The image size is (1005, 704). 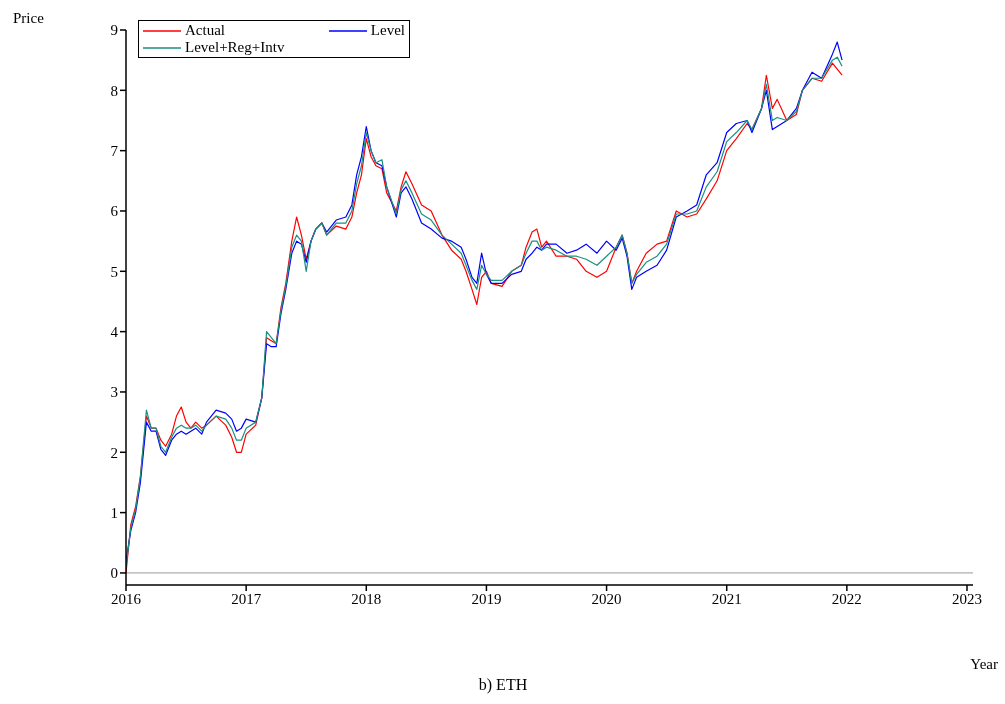 What do you see at coordinates (114, 331) in the screenshot?
I see `y-tick-label: 4` at bounding box center [114, 331].